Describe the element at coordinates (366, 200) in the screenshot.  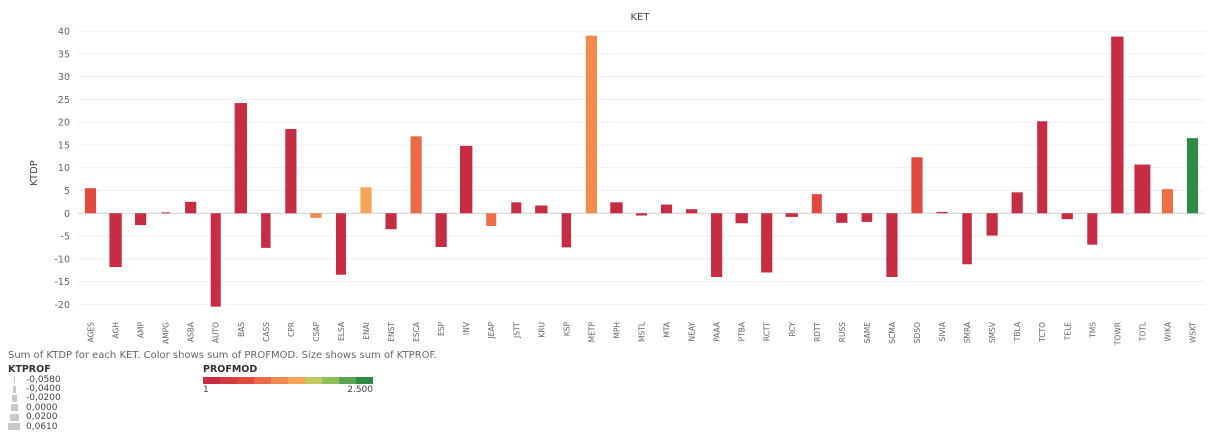
I see `bar-enai` at that location.